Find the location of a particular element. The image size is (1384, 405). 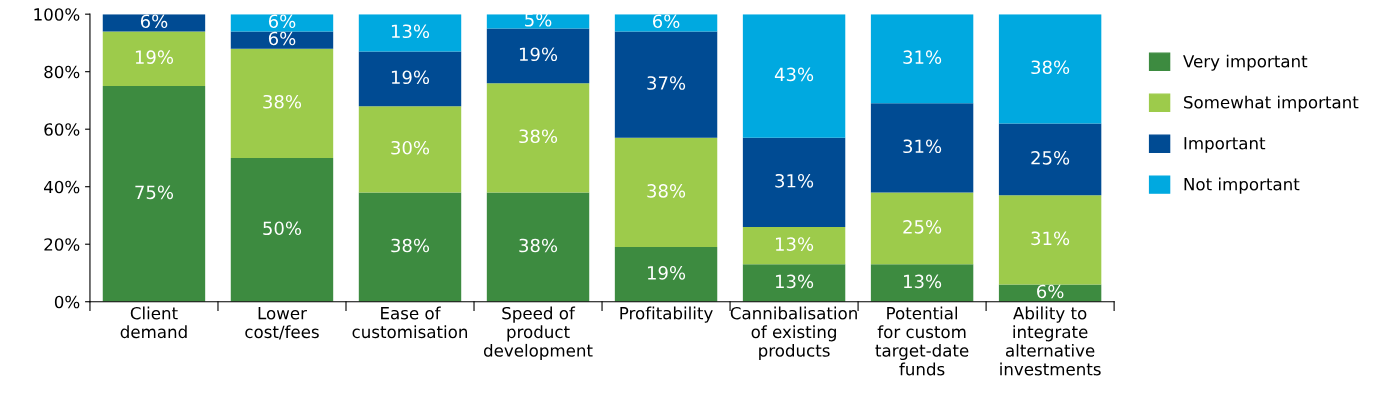

data-label: 50% is located at coordinates (282, 228).